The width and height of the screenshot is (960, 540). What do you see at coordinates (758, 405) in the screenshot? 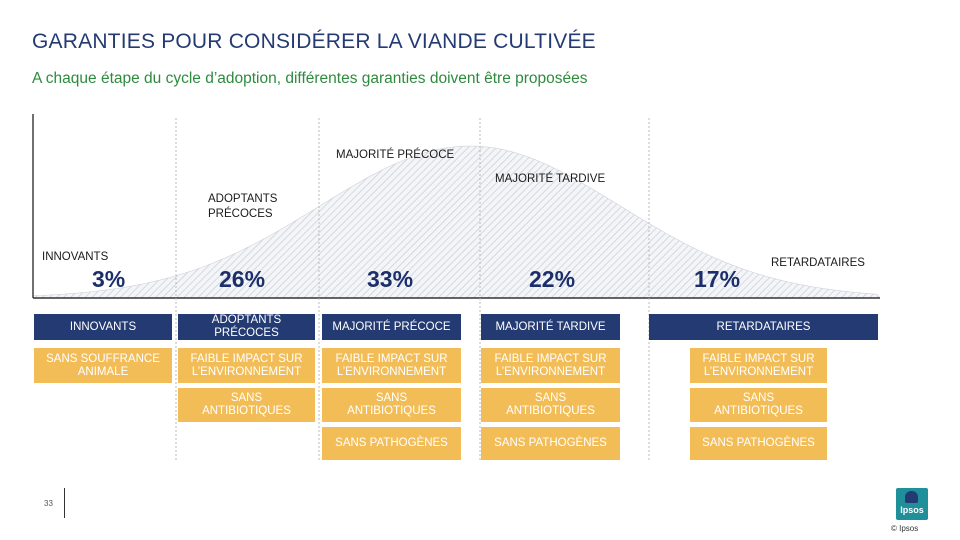
I see `guarantee-retardataires-2: SANS ANTIBIOTIQUES` at bounding box center [758, 405].